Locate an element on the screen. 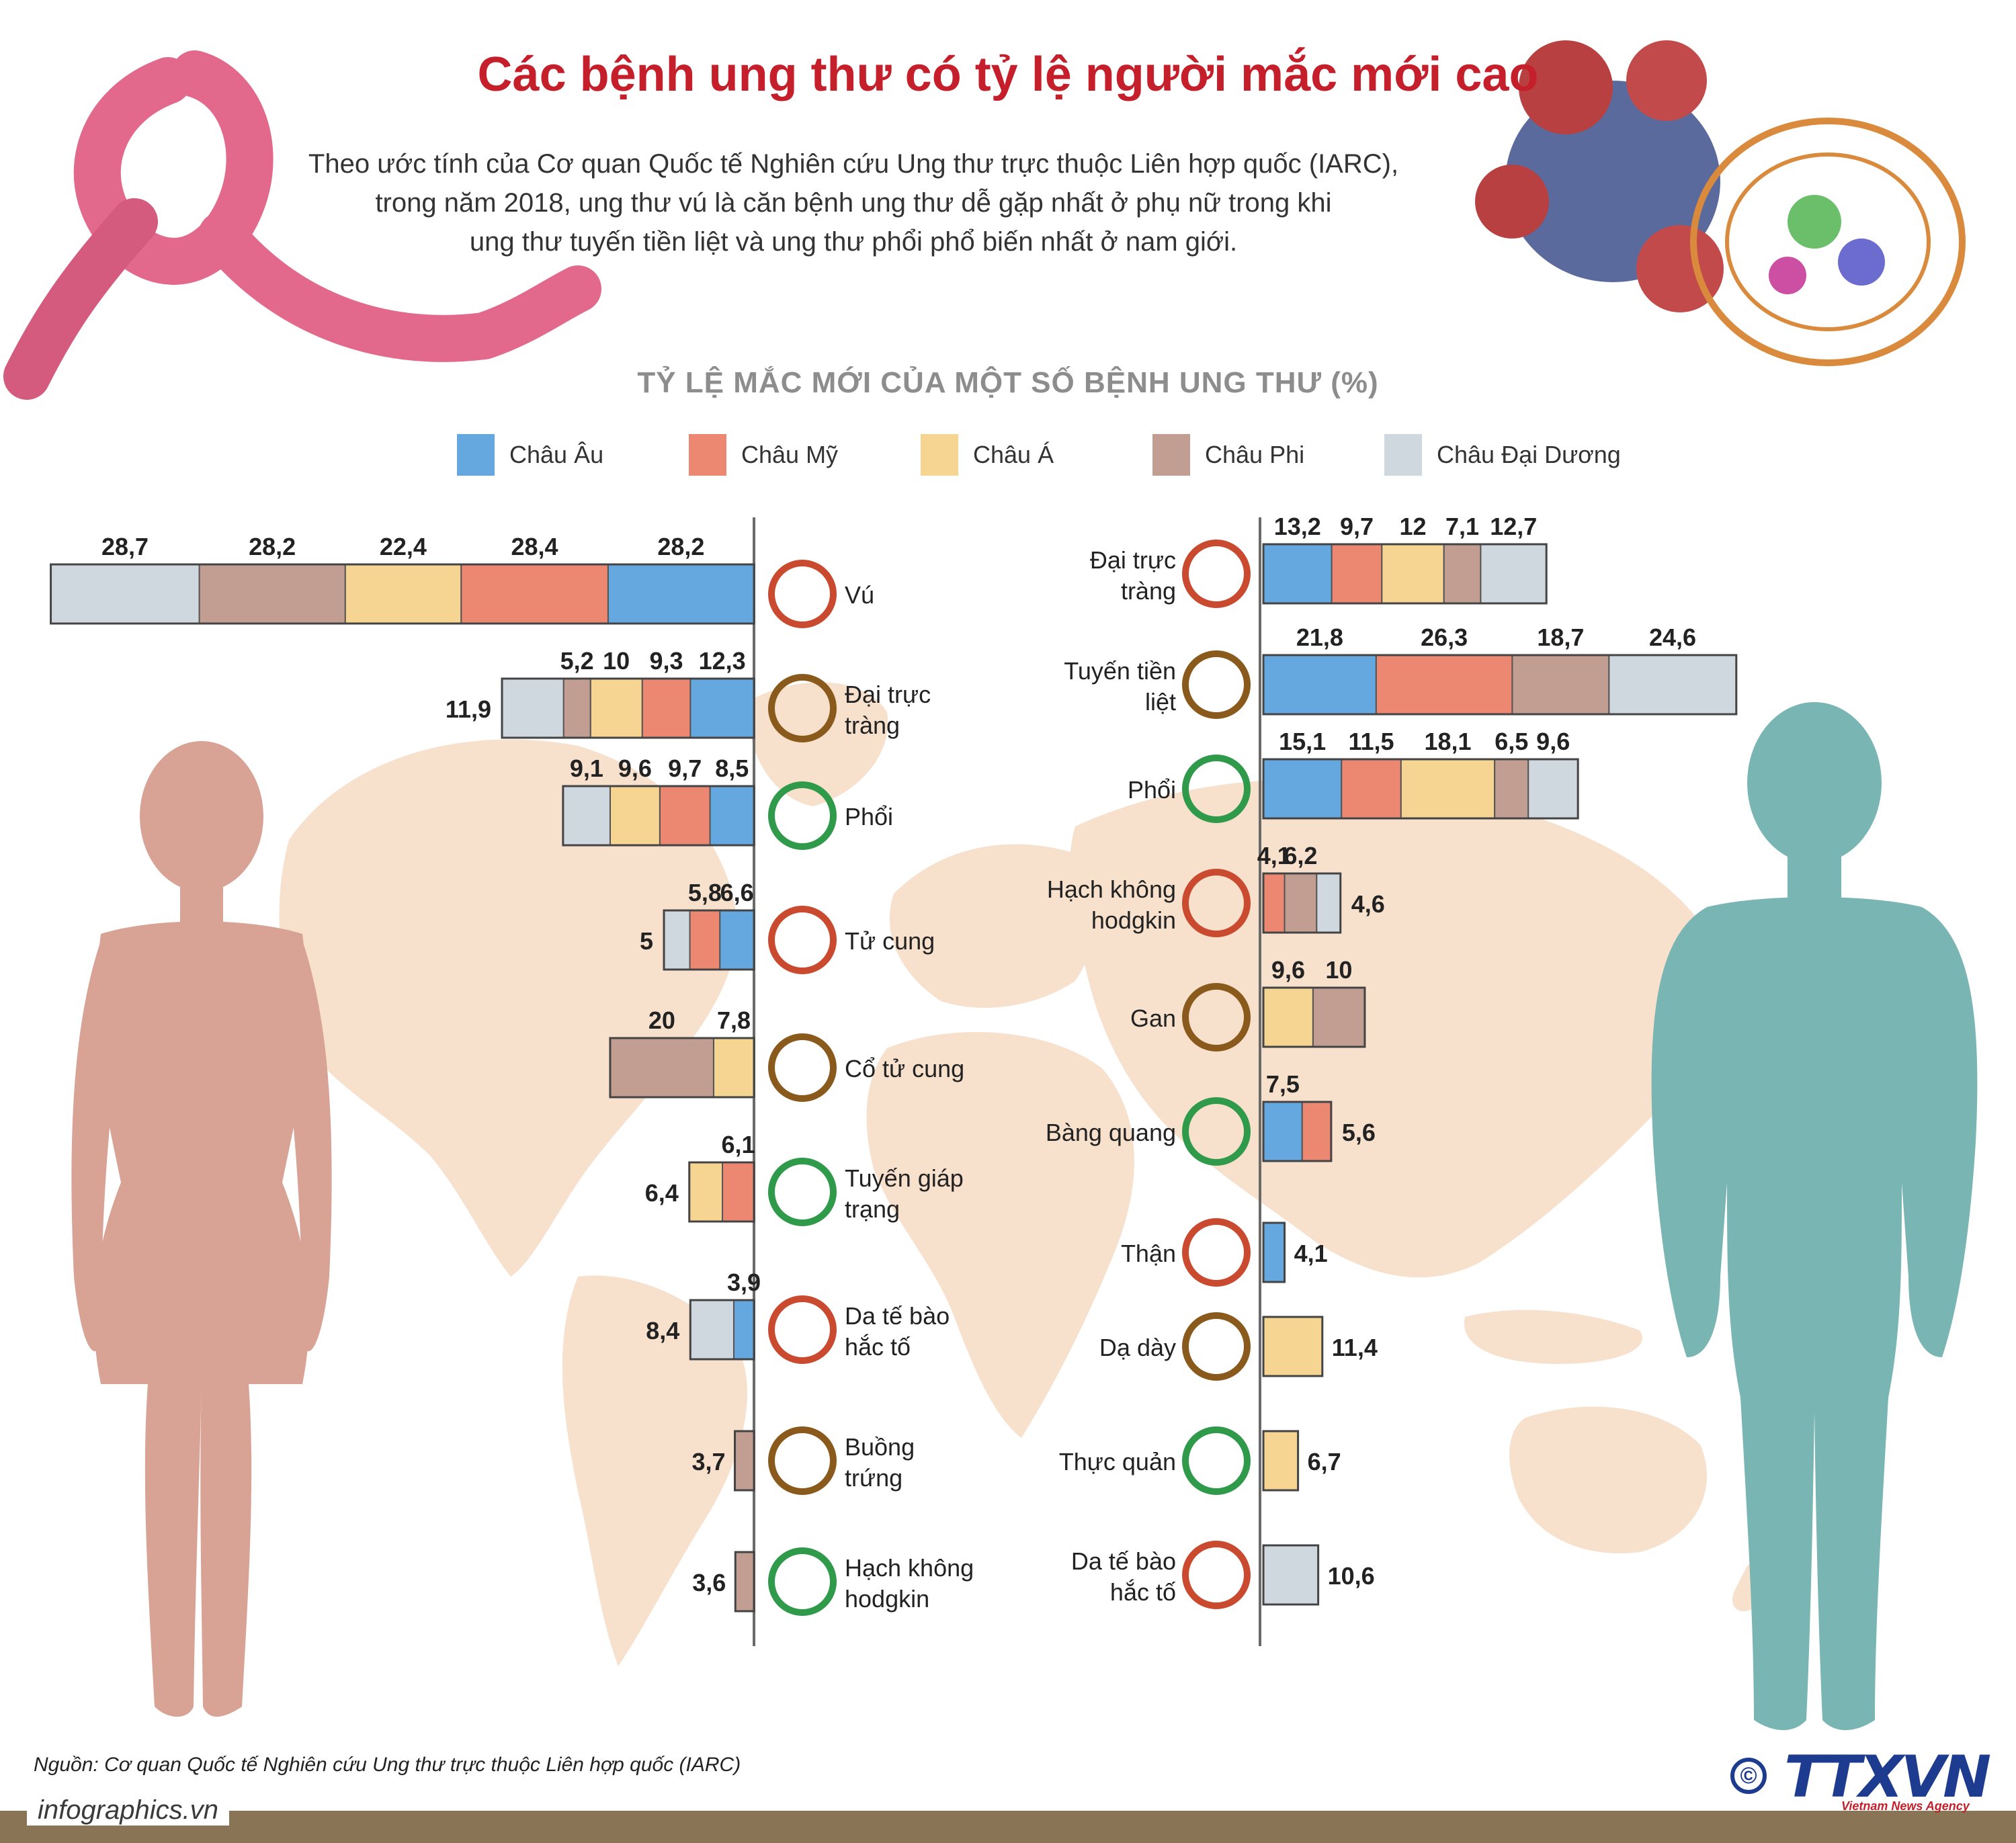 The width and height of the screenshot is (2016, 1843). female-silhouette is located at coordinates (202, 1229).